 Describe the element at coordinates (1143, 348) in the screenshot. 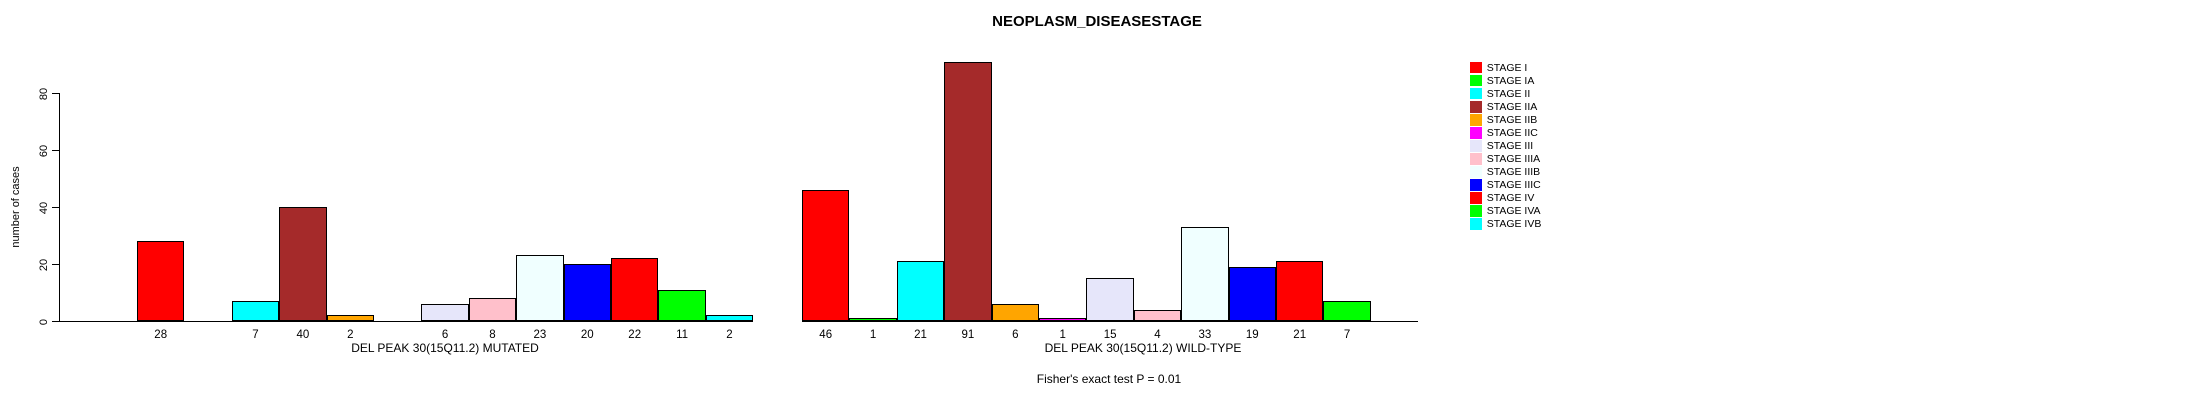

I see `x-group-label: DEL PEAK 30(15Q11.2) WILD-TYPE` at that location.